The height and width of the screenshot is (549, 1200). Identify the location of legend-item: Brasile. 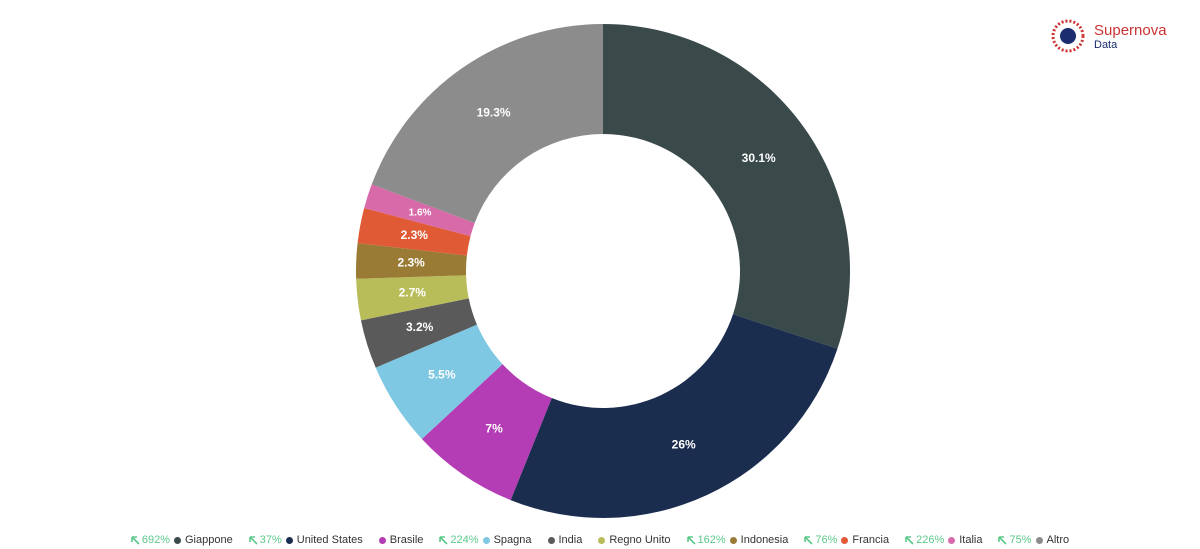
(401, 540).